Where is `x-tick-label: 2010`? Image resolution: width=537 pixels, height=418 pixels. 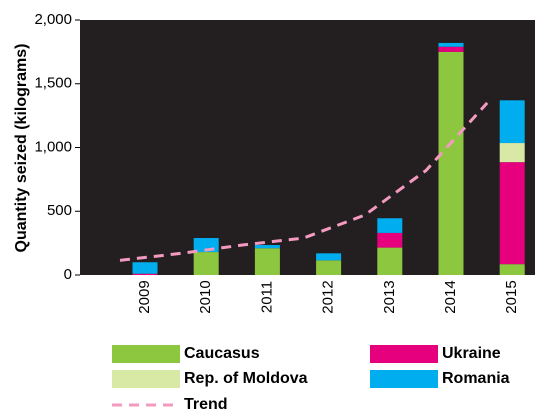
x-tick-label: 2010 is located at coordinates (205, 296).